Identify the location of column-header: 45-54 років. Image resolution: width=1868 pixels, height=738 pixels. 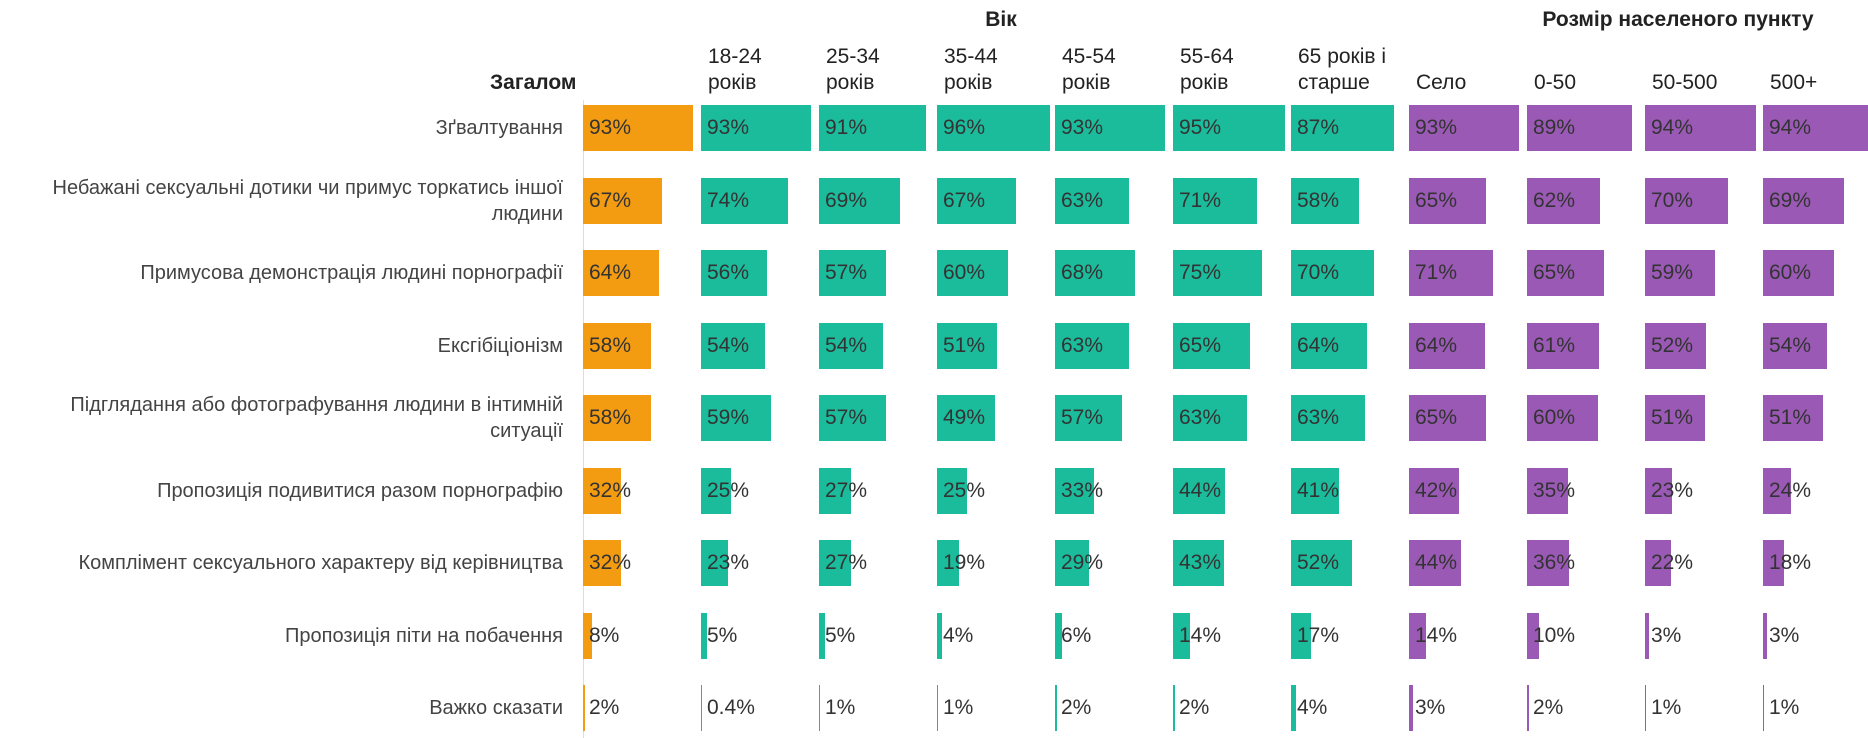
(1089, 69).